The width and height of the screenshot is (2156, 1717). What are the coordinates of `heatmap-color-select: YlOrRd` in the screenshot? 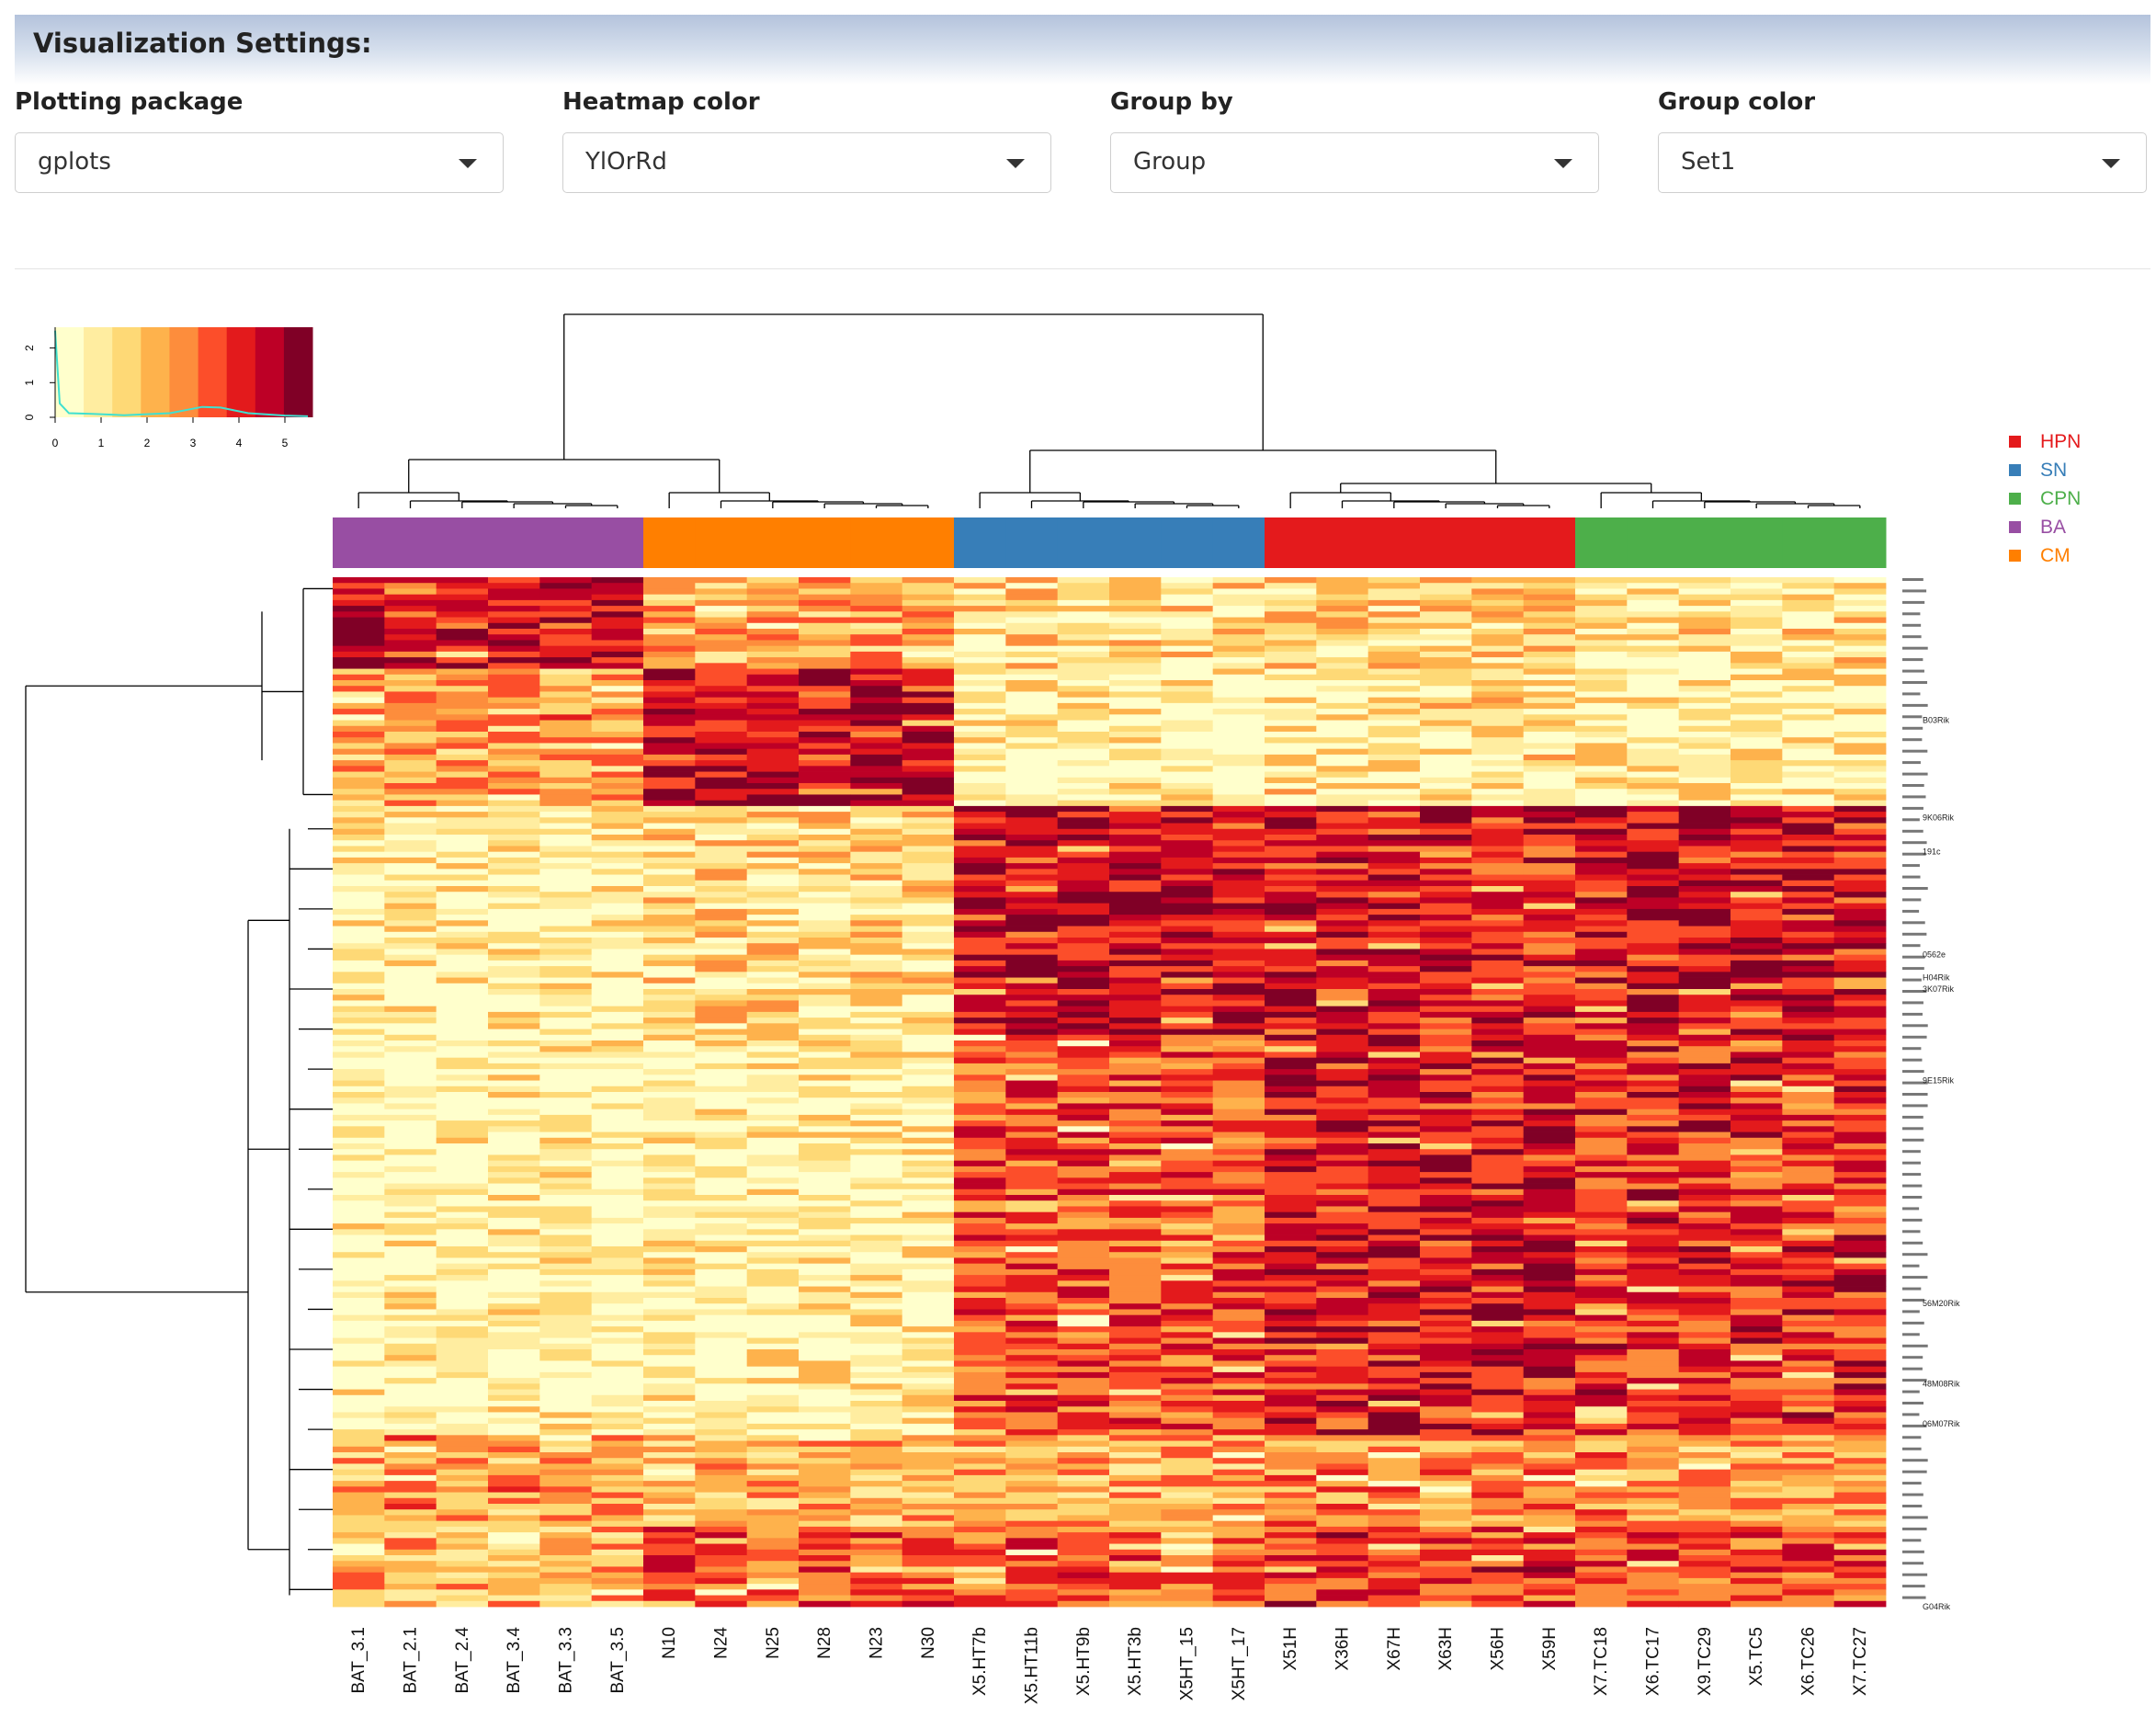 It's located at (806, 162).